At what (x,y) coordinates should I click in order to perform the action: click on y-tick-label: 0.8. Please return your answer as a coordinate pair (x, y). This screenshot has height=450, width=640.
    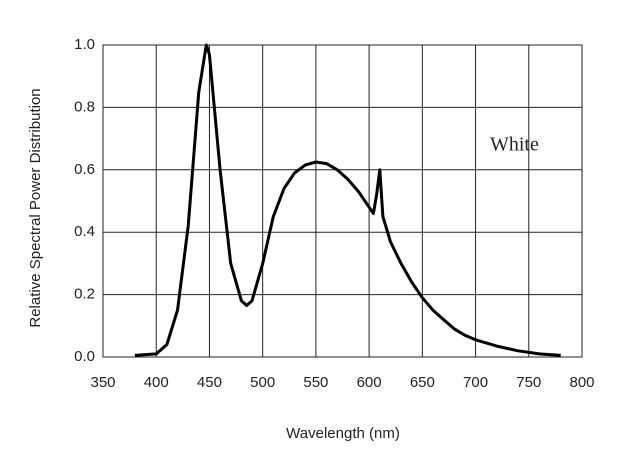
    Looking at the image, I should click on (84, 106).